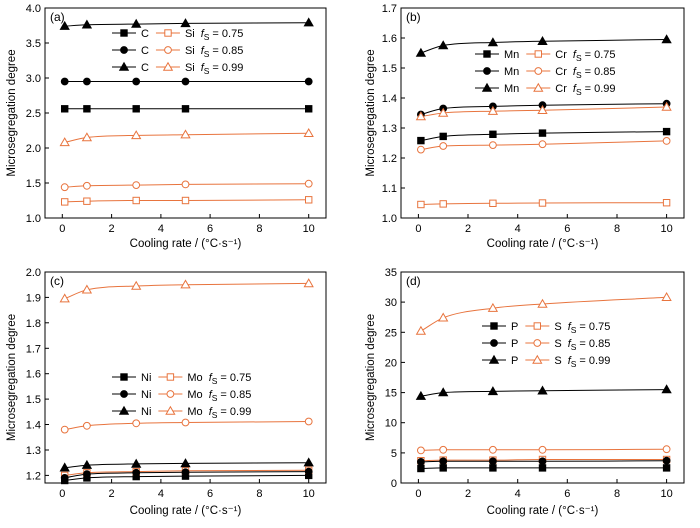 The image size is (700, 528). Describe the element at coordinates (57, 17) in the screenshot. I see `panel-label: (a)` at that location.